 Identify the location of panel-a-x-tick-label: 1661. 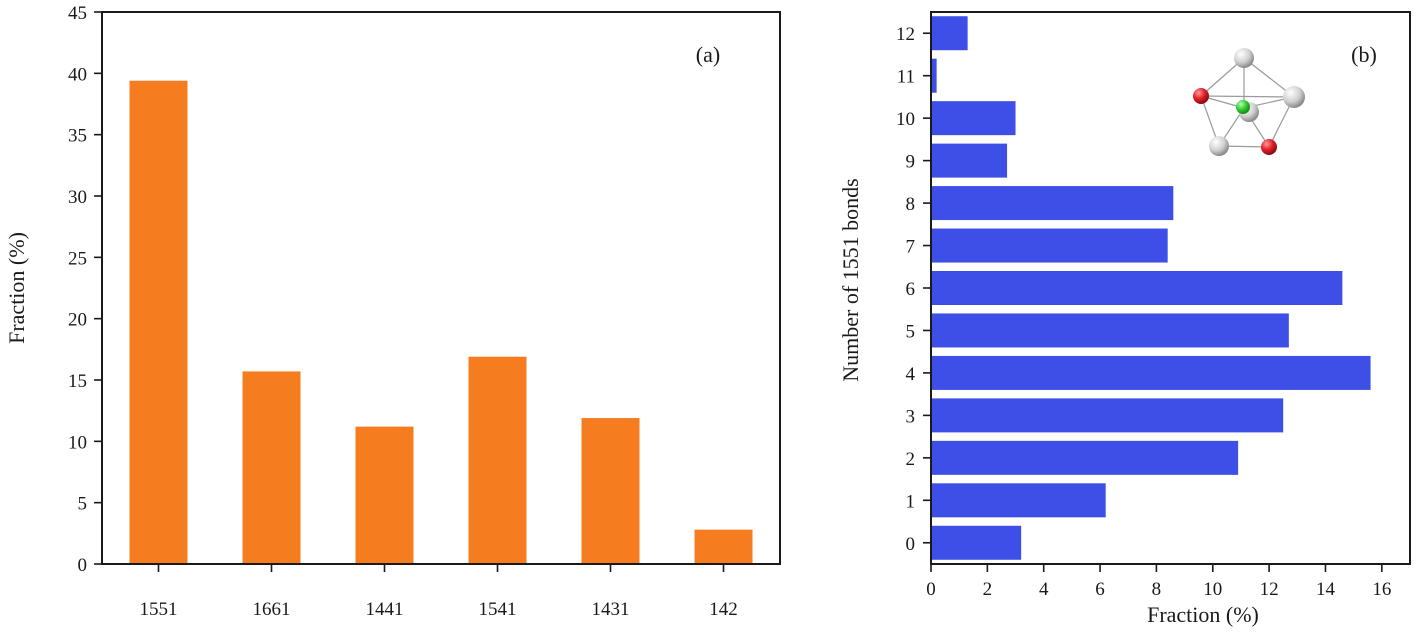
(272, 609).